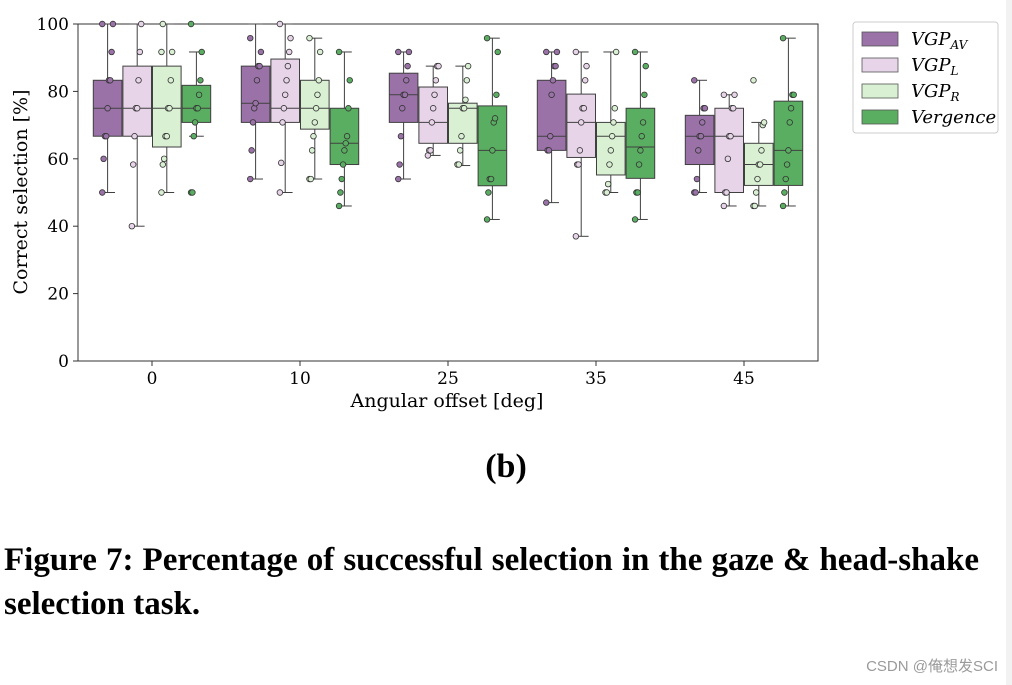 Image resolution: width=1012 pixels, height=685 pixels. Describe the element at coordinates (57, 193) in the screenshot. I see `y-axis: 0 20 40 60 80 100` at that location.